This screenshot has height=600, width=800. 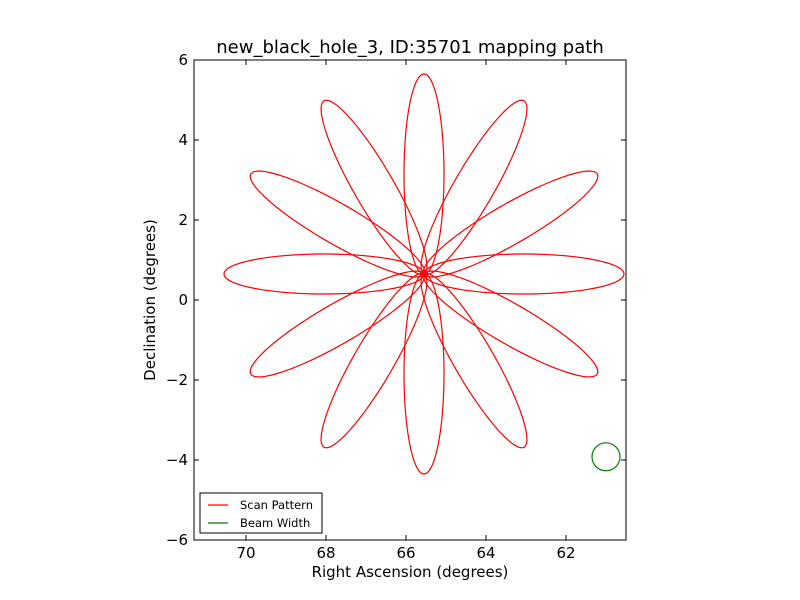 I want to click on y-tick-label: 0, so click(x=183, y=300).